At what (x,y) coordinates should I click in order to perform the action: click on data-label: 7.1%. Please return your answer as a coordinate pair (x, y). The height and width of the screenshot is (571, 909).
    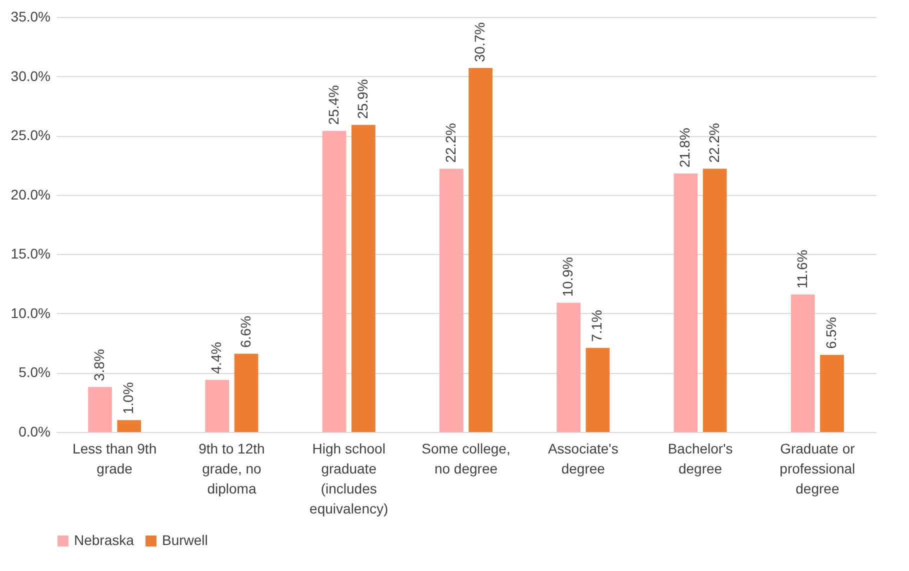
    Looking at the image, I should click on (596, 326).